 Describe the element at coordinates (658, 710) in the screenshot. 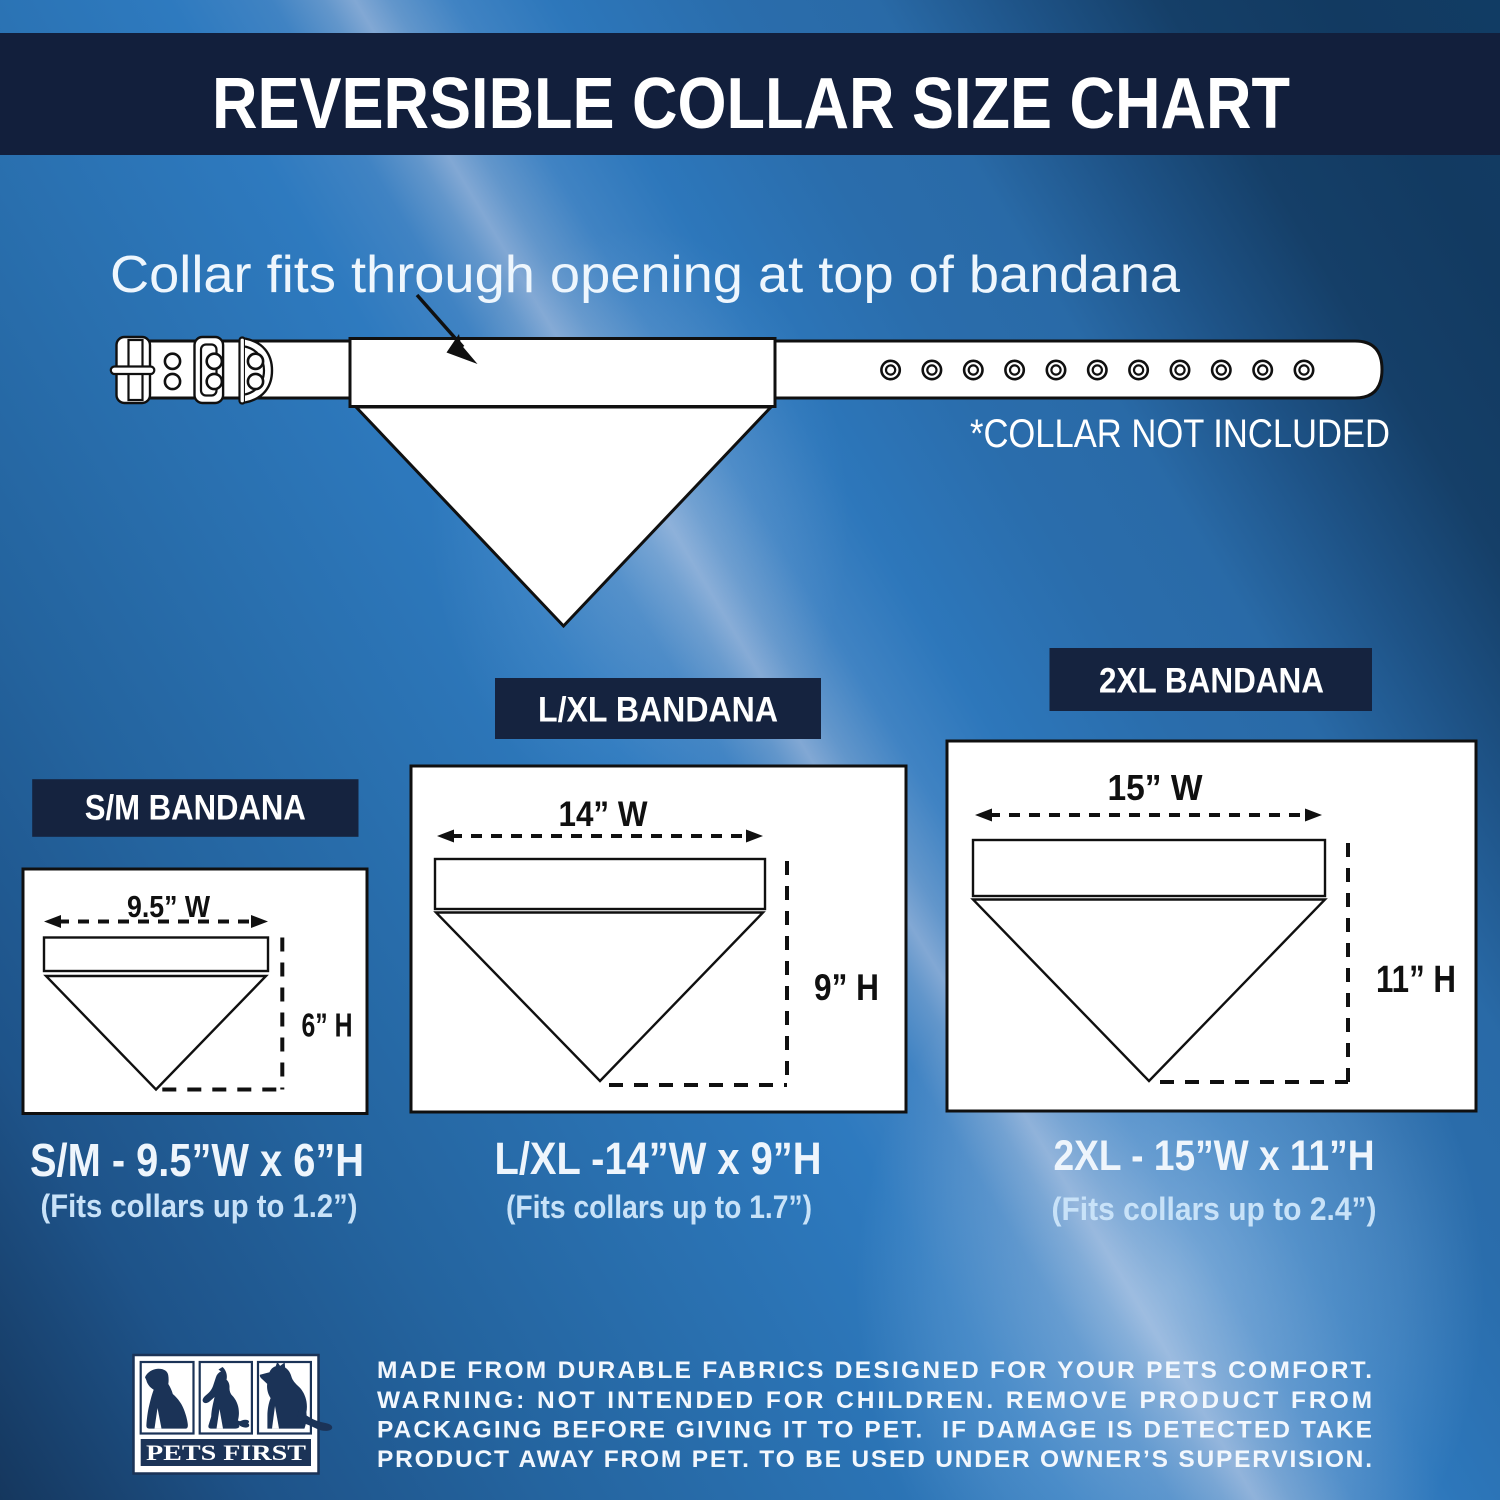

I see `svg-text: L/XL BANDANA` at that location.